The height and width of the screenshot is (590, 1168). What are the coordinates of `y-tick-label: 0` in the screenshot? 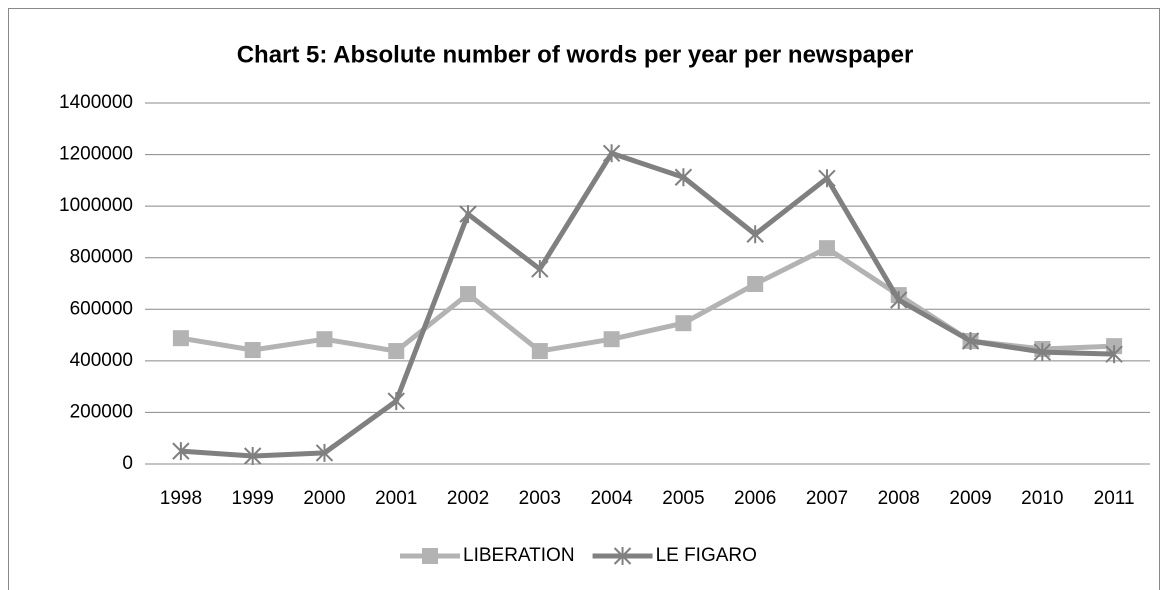 It's located at (127, 463).